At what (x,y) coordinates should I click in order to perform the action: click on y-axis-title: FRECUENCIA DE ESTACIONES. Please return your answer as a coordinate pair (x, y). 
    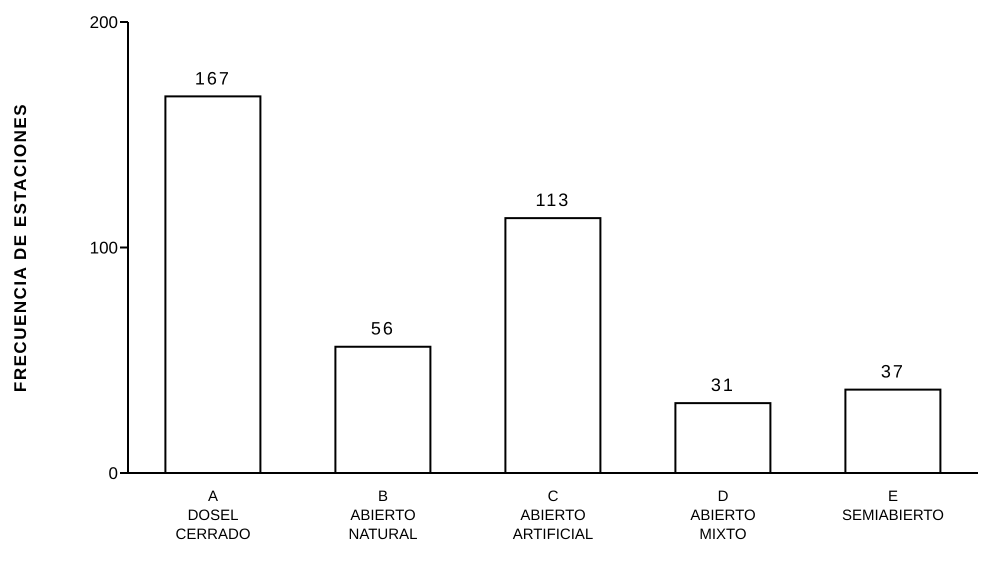
    Looking at the image, I should click on (20, 247).